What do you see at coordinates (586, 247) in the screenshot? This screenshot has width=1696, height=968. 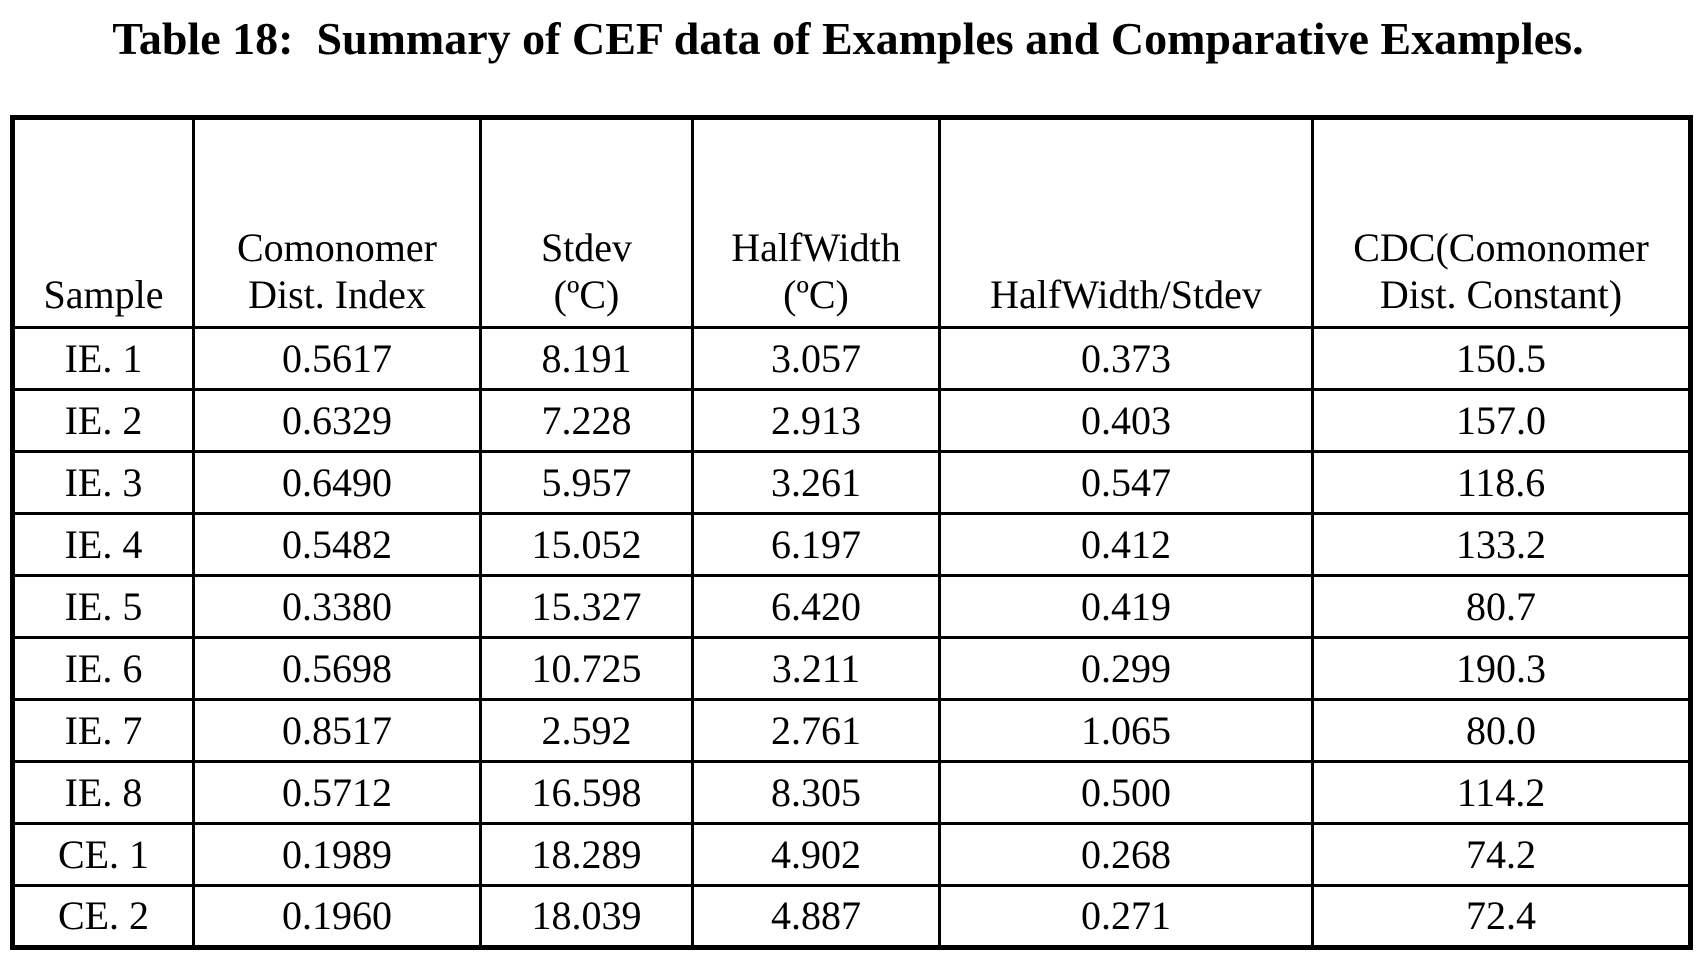 I see `header-line-1: Stdev` at bounding box center [586, 247].